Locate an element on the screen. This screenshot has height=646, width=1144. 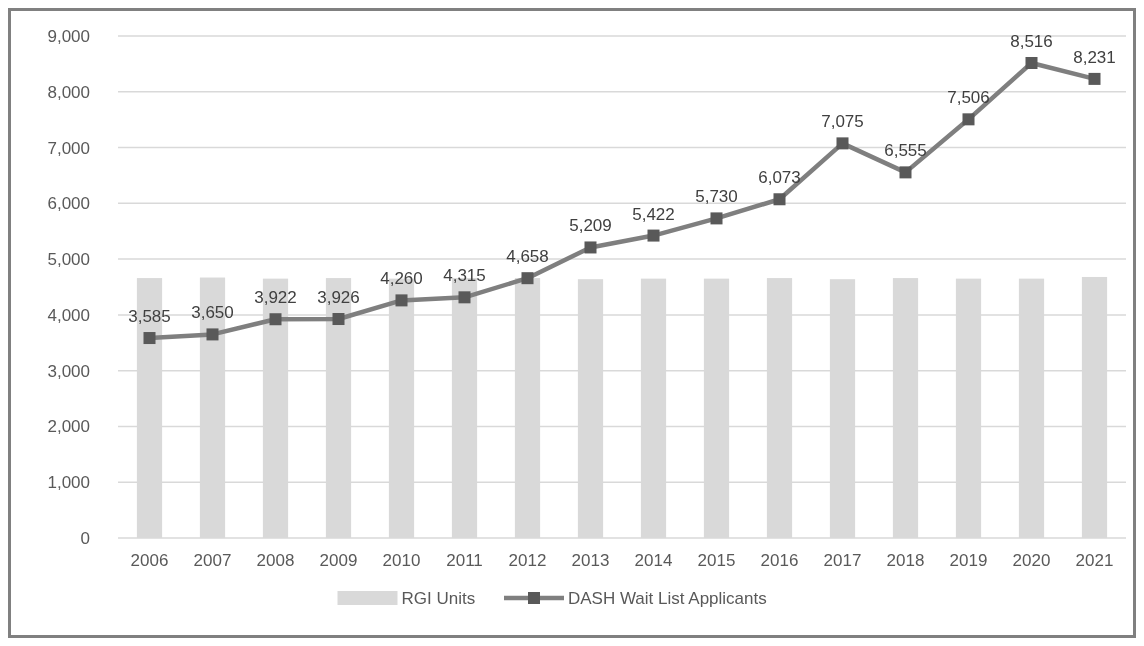
data-label: 3,650 is located at coordinates (212, 313).